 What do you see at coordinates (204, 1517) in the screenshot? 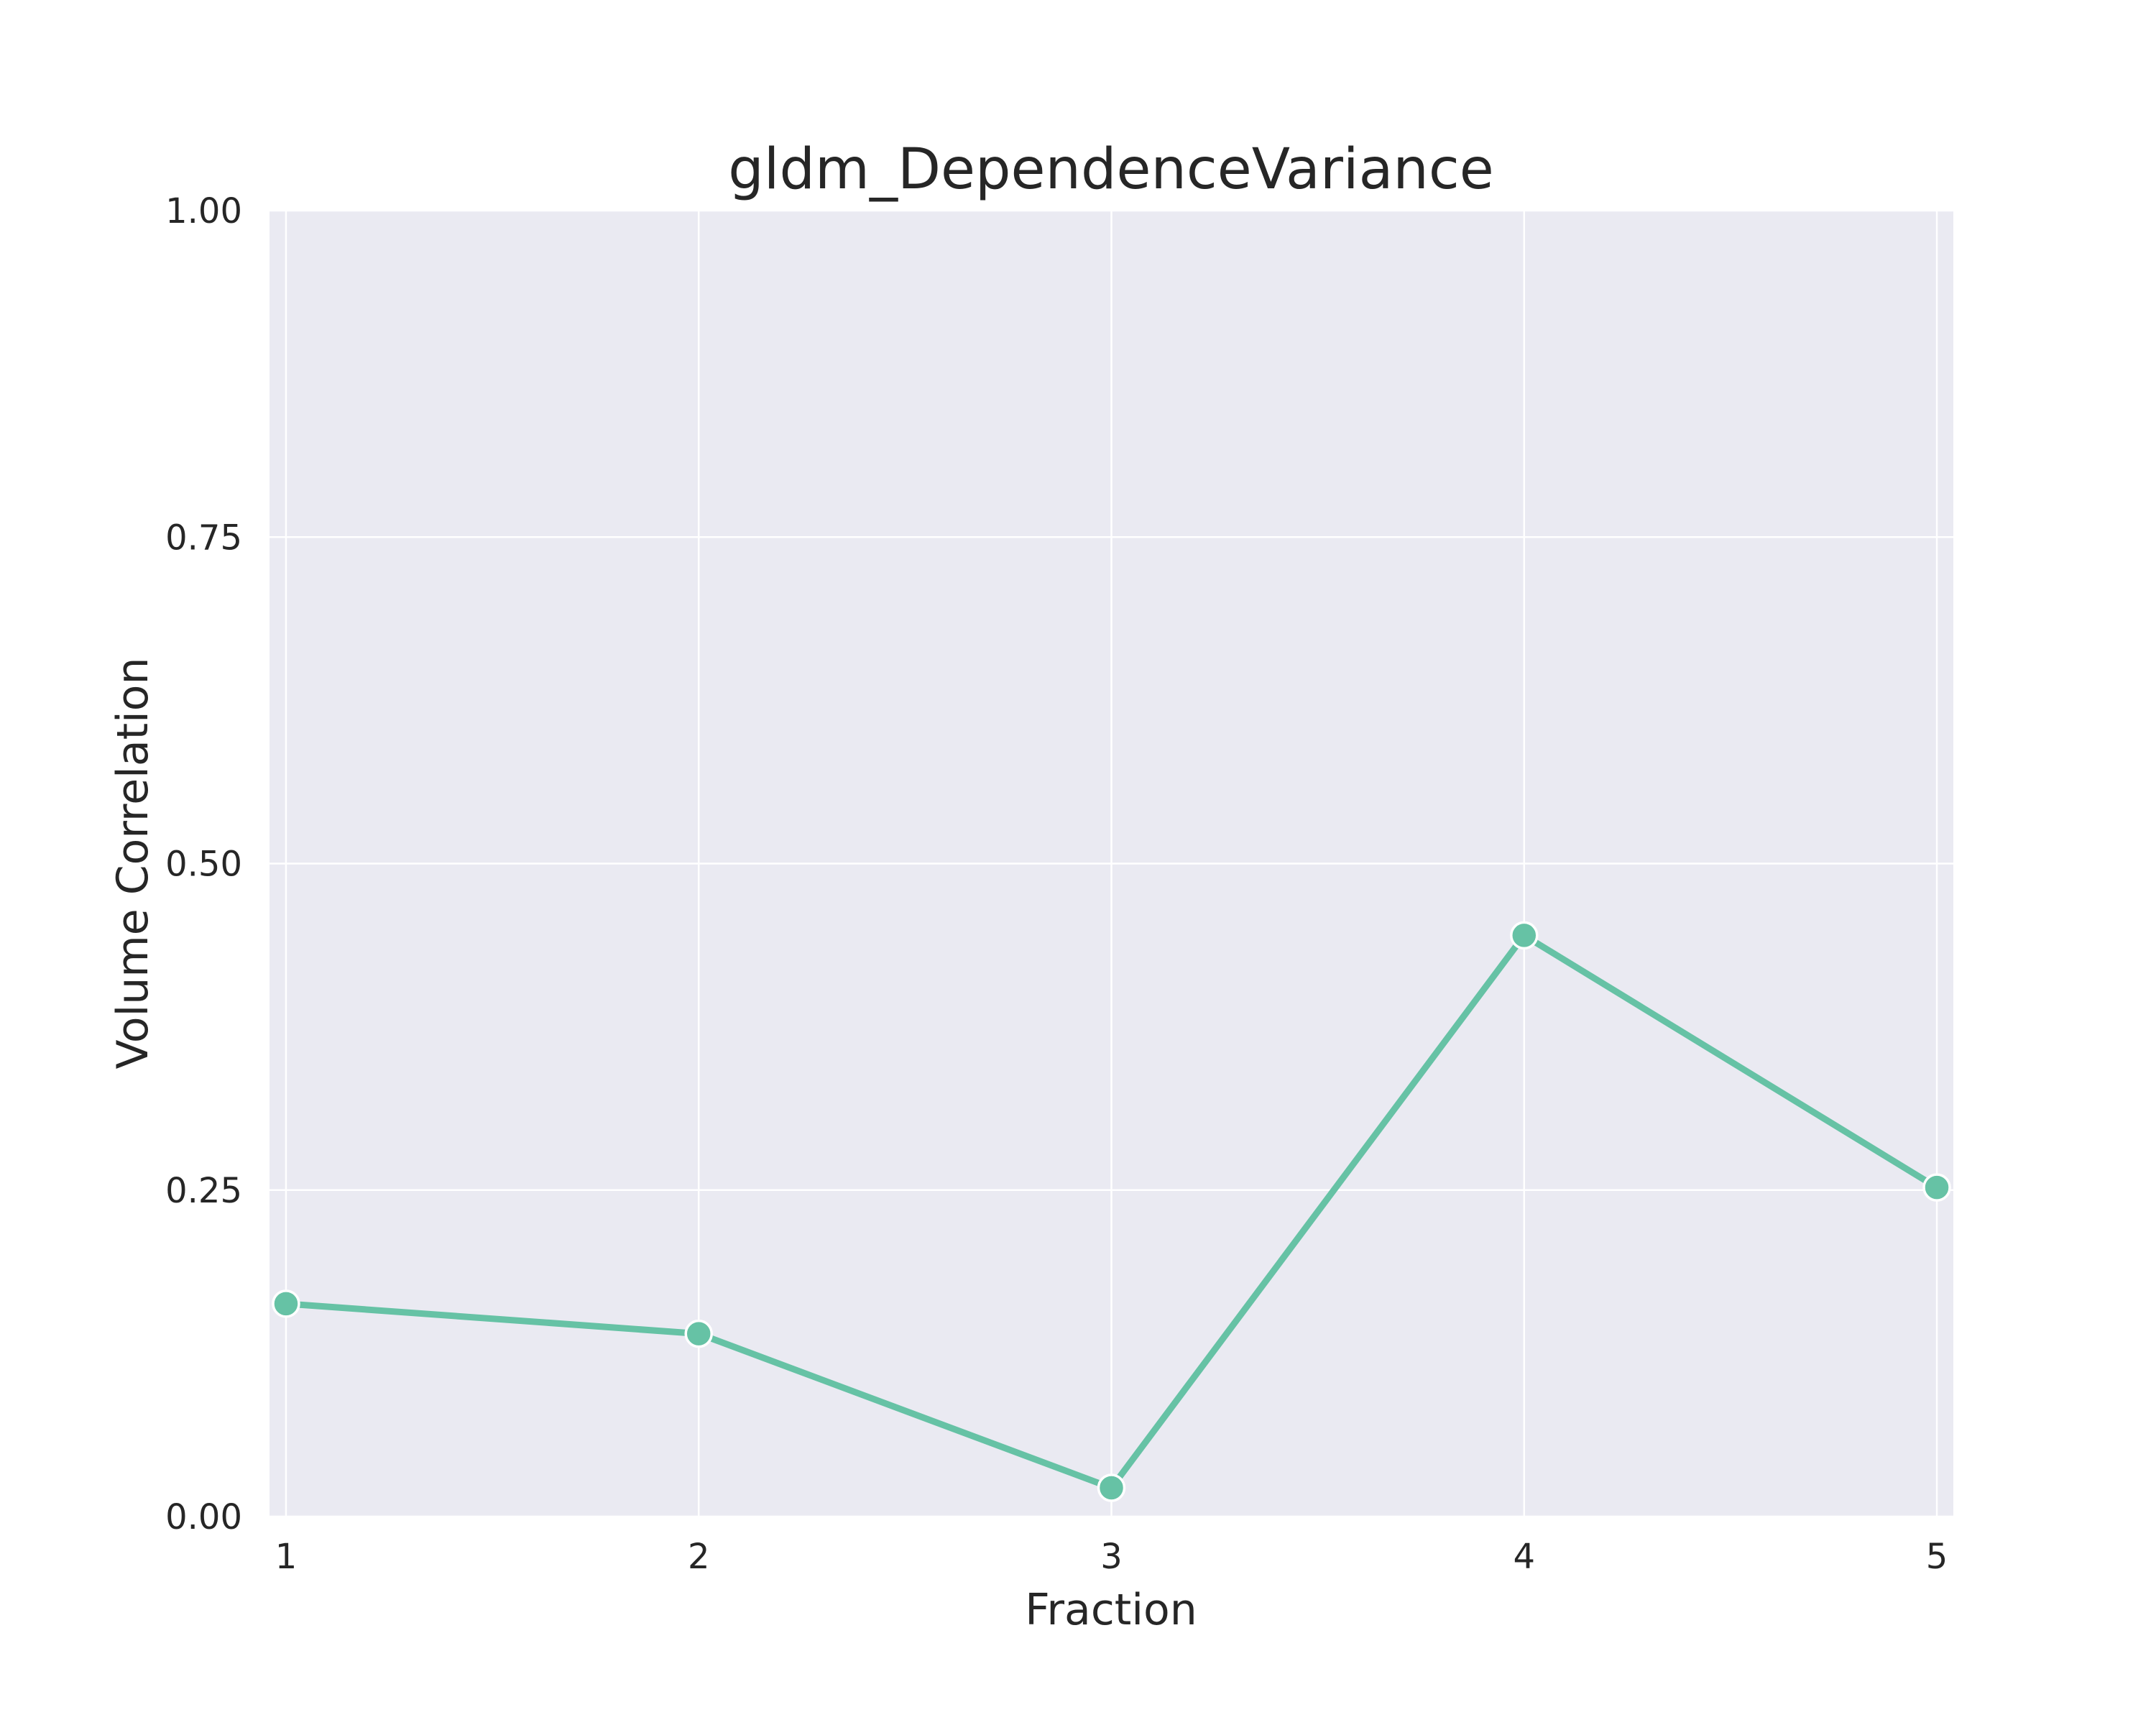
I see `y-tick-label: 0.00` at bounding box center [204, 1517].